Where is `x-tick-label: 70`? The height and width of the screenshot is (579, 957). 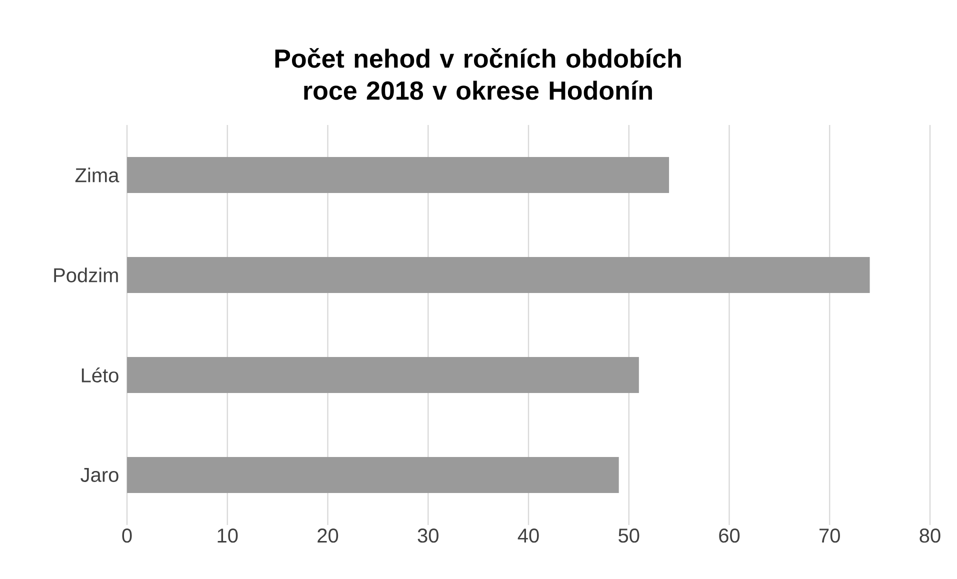
x-tick-label: 70 is located at coordinates (830, 535).